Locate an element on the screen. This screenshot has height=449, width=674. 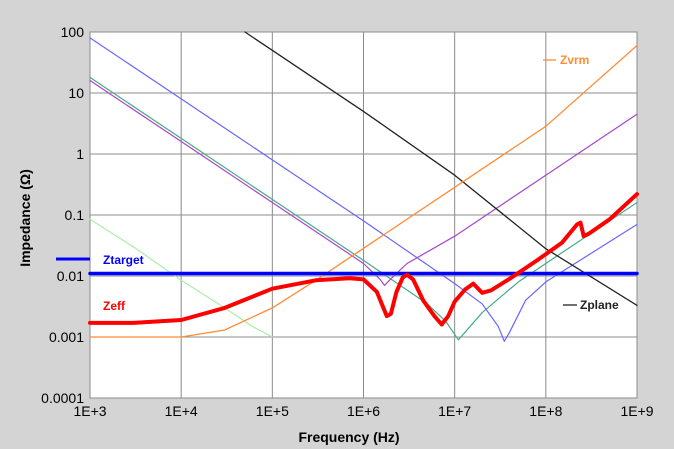
y-tick-label: 0.0001 is located at coordinates (62, 398).